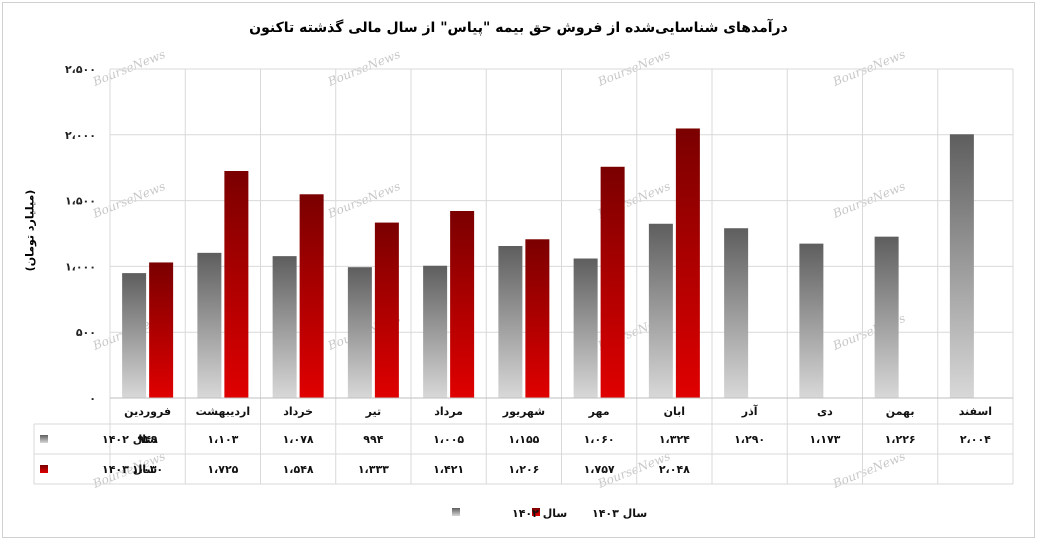  Describe the element at coordinates (448, 411) in the screenshot. I see `category-label-4: مرداد` at that location.